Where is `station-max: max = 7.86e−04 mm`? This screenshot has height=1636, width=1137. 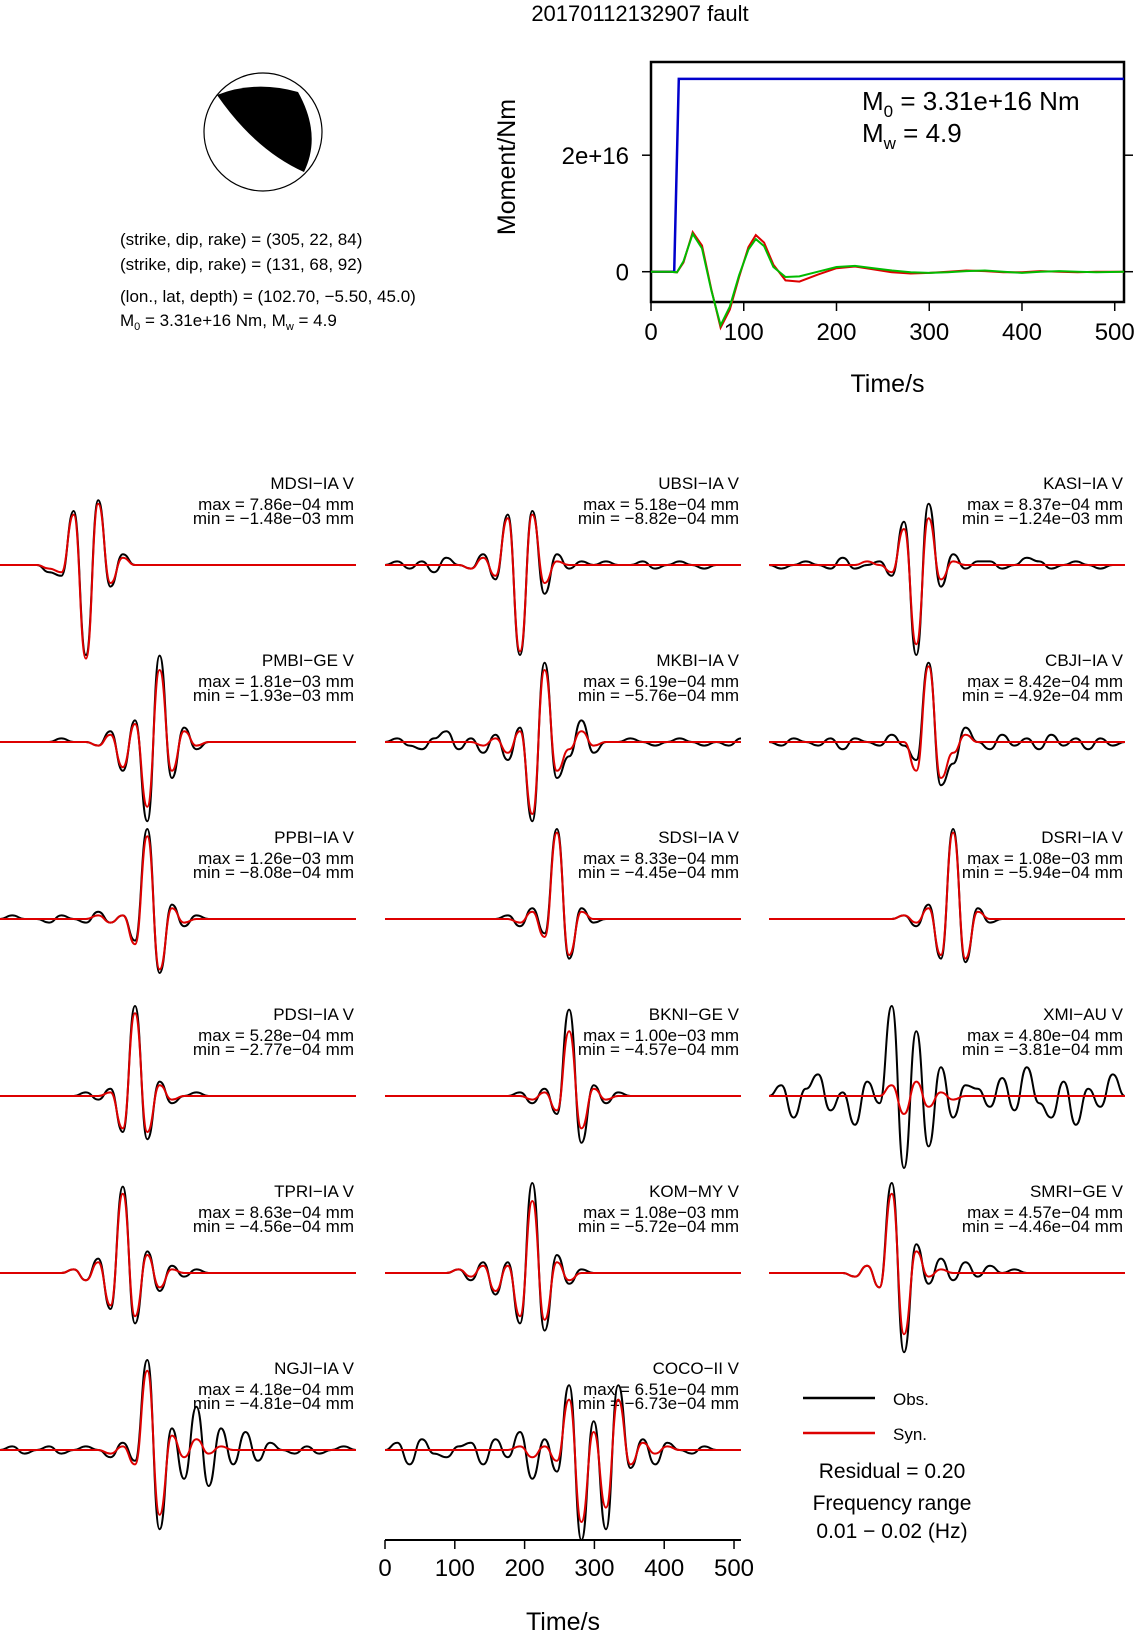
station-max: max = 7.86e−04 mm is located at coordinates (276, 504).